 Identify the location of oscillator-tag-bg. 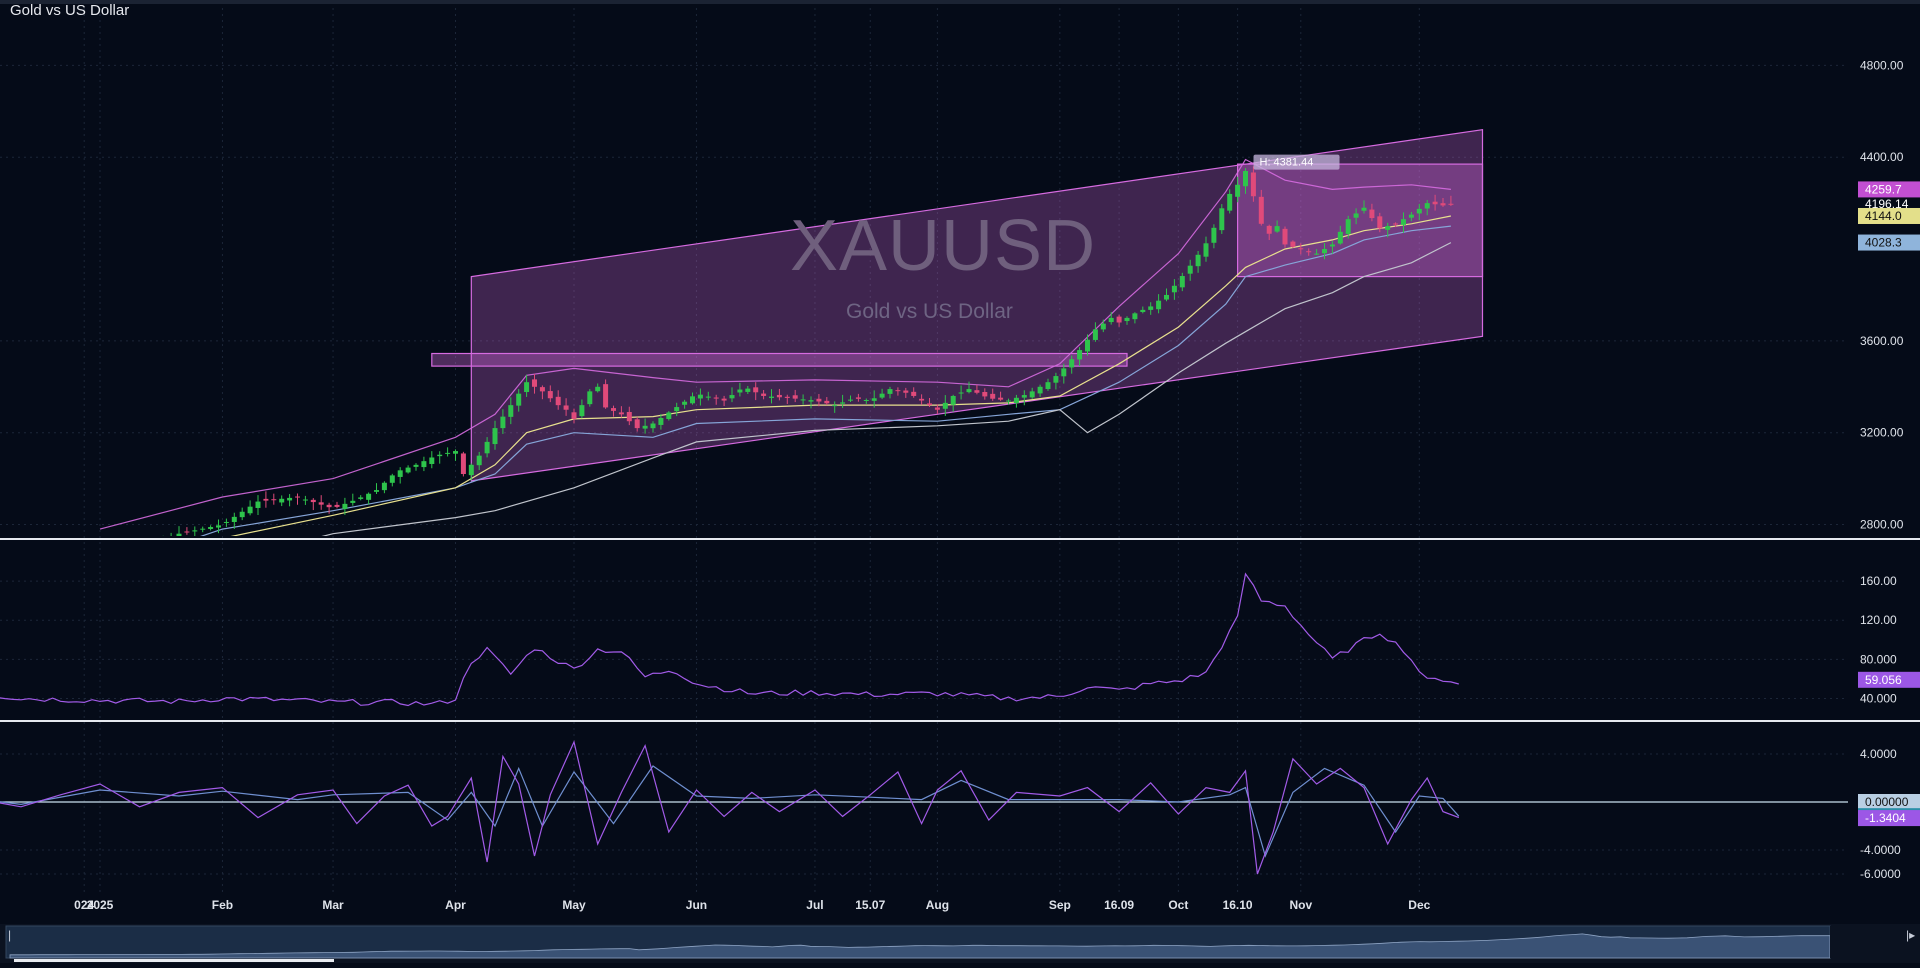
(1889, 818).